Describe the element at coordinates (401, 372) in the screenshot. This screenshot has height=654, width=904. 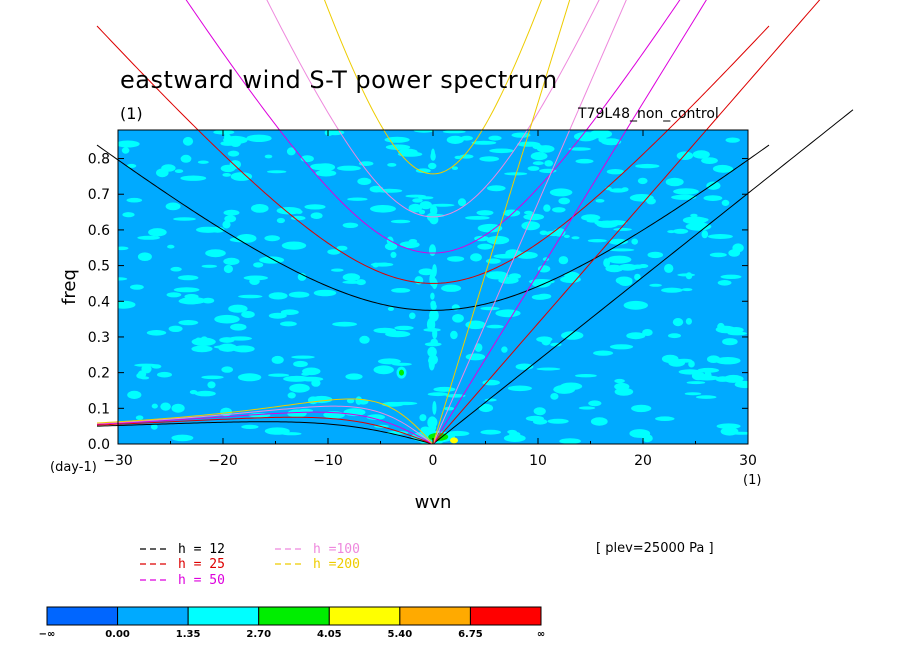
I see `spectrum-peak` at that location.